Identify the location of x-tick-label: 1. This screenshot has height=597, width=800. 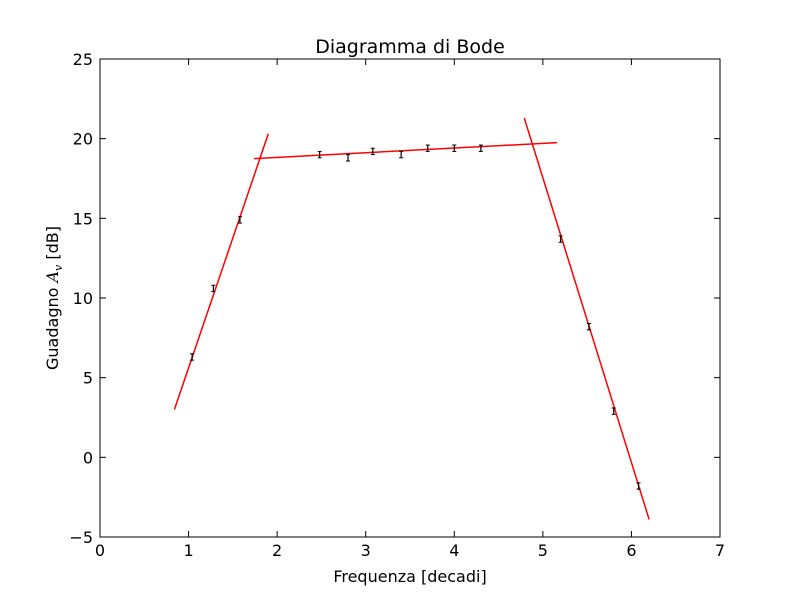
(188, 550).